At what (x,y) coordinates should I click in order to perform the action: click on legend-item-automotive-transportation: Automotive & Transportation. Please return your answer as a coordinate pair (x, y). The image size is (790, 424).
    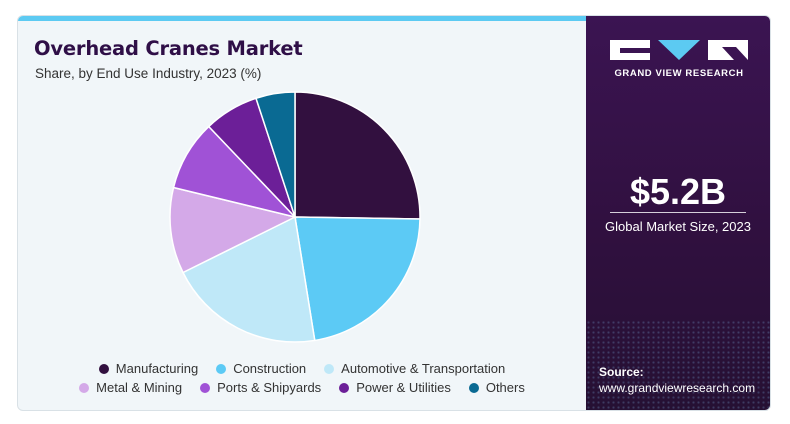
    Looking at the image, I should click on (414, 368).